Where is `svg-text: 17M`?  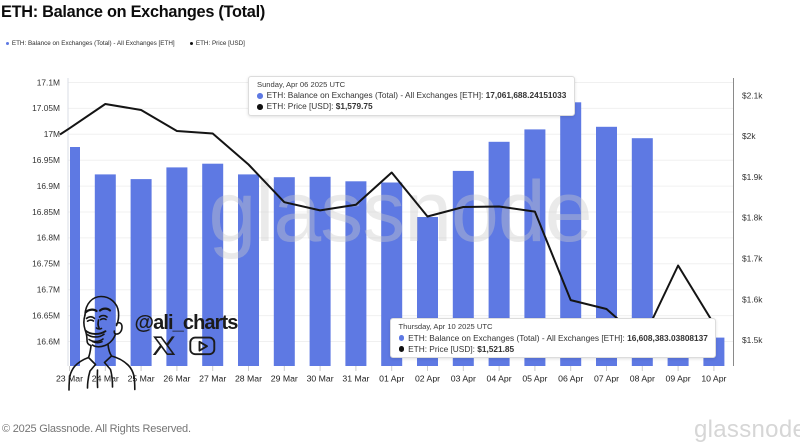
svg-text: 17M is located at coordinates (52, 134).